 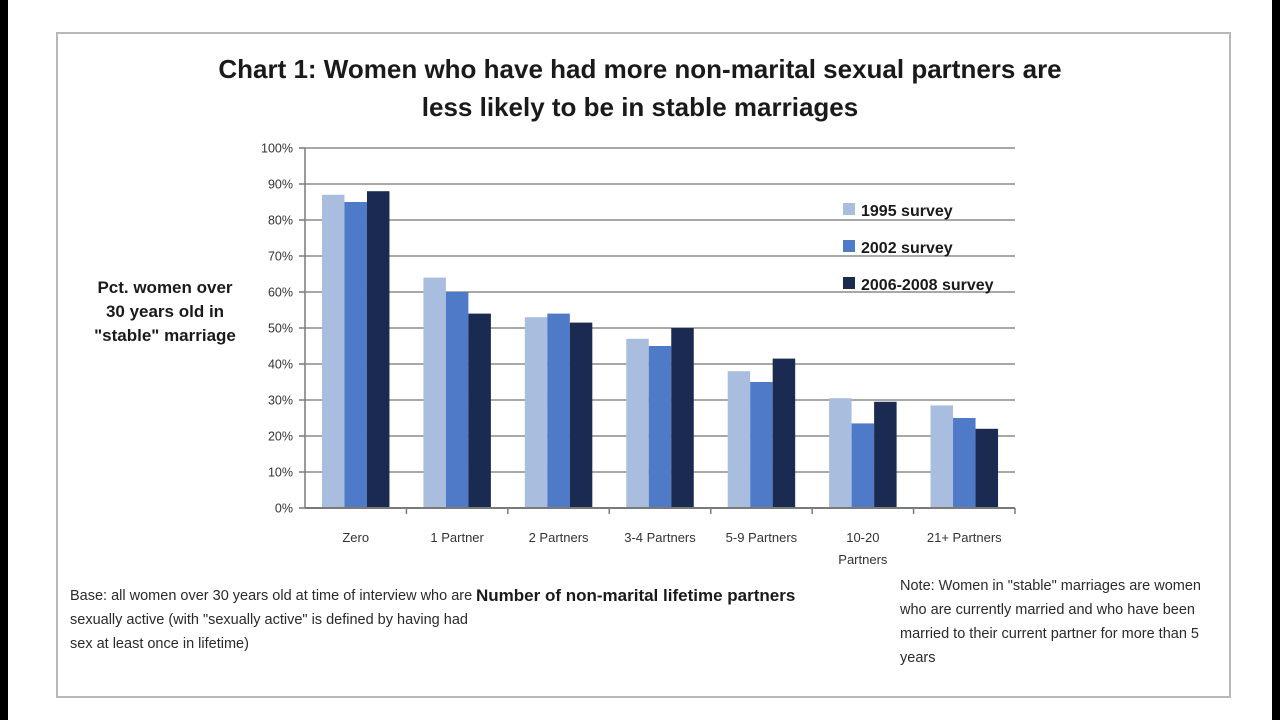 I want to click on letterbox-left, so click(x=4, y=360).